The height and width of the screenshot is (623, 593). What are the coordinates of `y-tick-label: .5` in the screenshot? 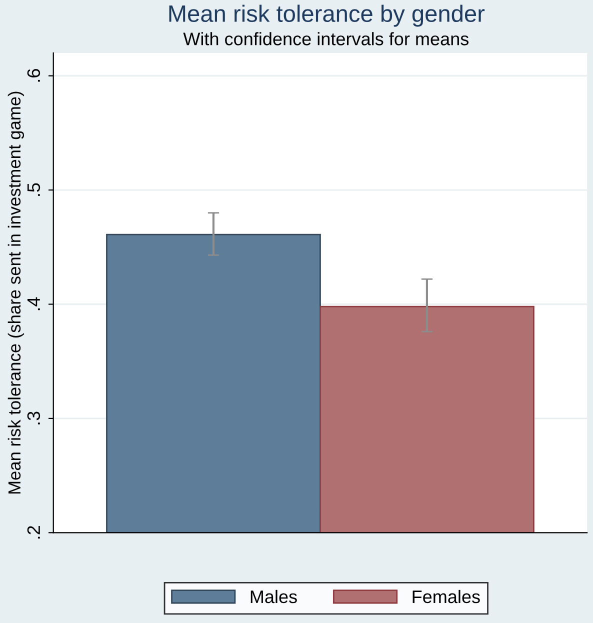 It's located at (33, 189).